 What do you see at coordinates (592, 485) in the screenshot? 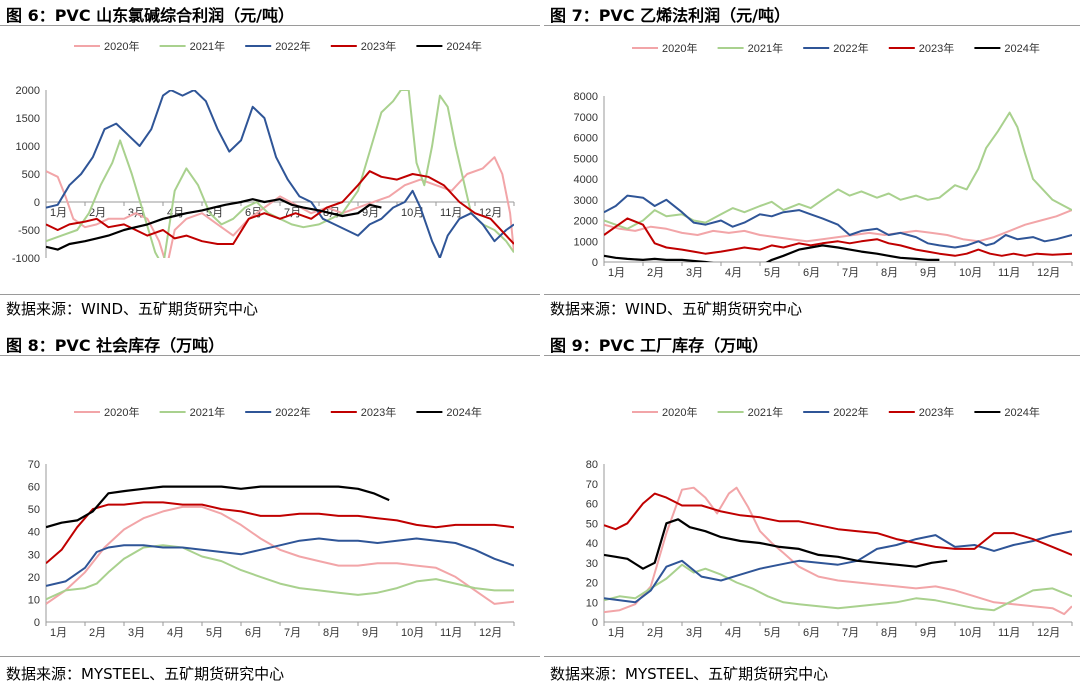
I see `y-tick-label: 70` at bounding box center [592, 485].